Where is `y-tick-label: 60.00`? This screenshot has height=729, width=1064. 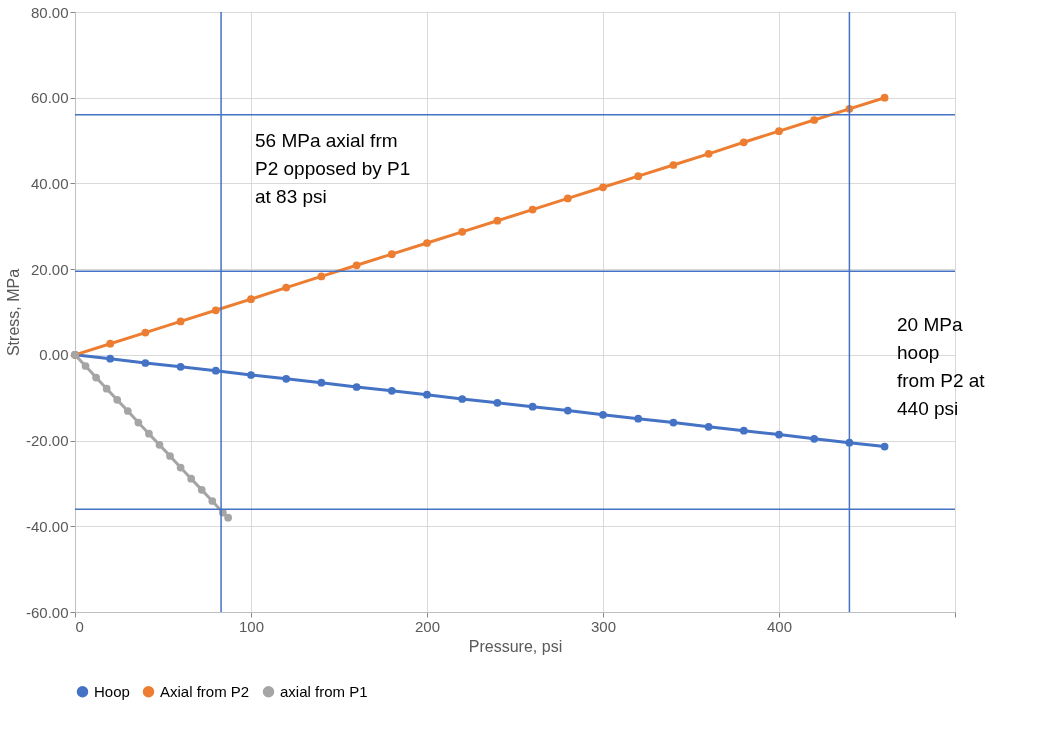 y-tick-label: 60.00 is located at coordinates (49, 98).